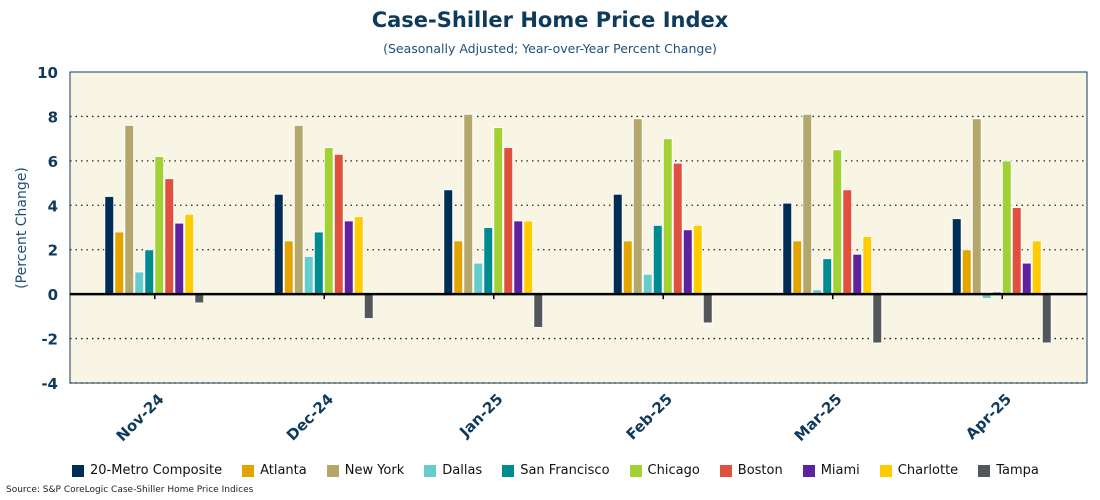 This screenshot has height=500, width=1100. Describe the element at coordinates (1017, 470) in the screenshot. I see `legend-label: Tampa` at that location.